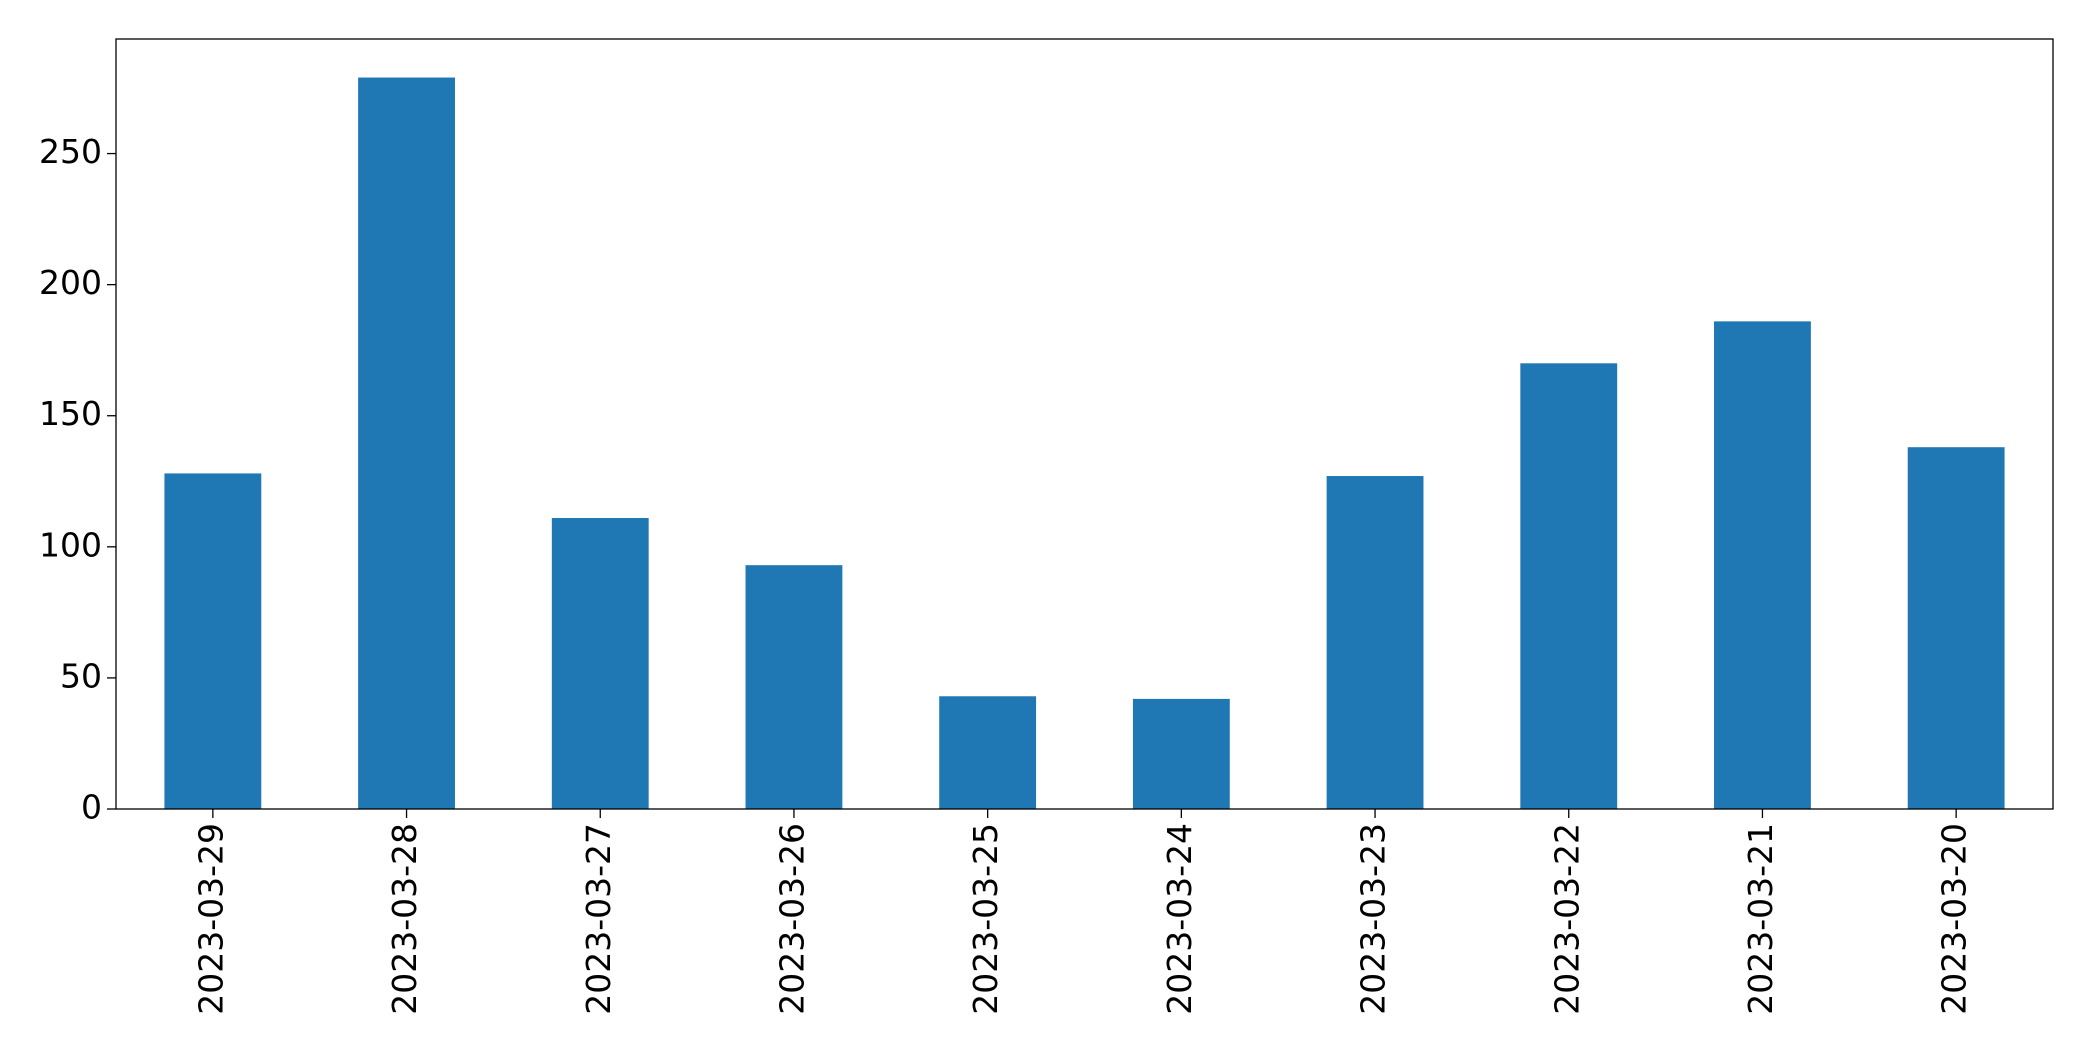  What do you see at coordinates (1566, 919) in the screenshot?
I see `x-tick-label: 2023-03-22` at bounding box center [1566, 919].